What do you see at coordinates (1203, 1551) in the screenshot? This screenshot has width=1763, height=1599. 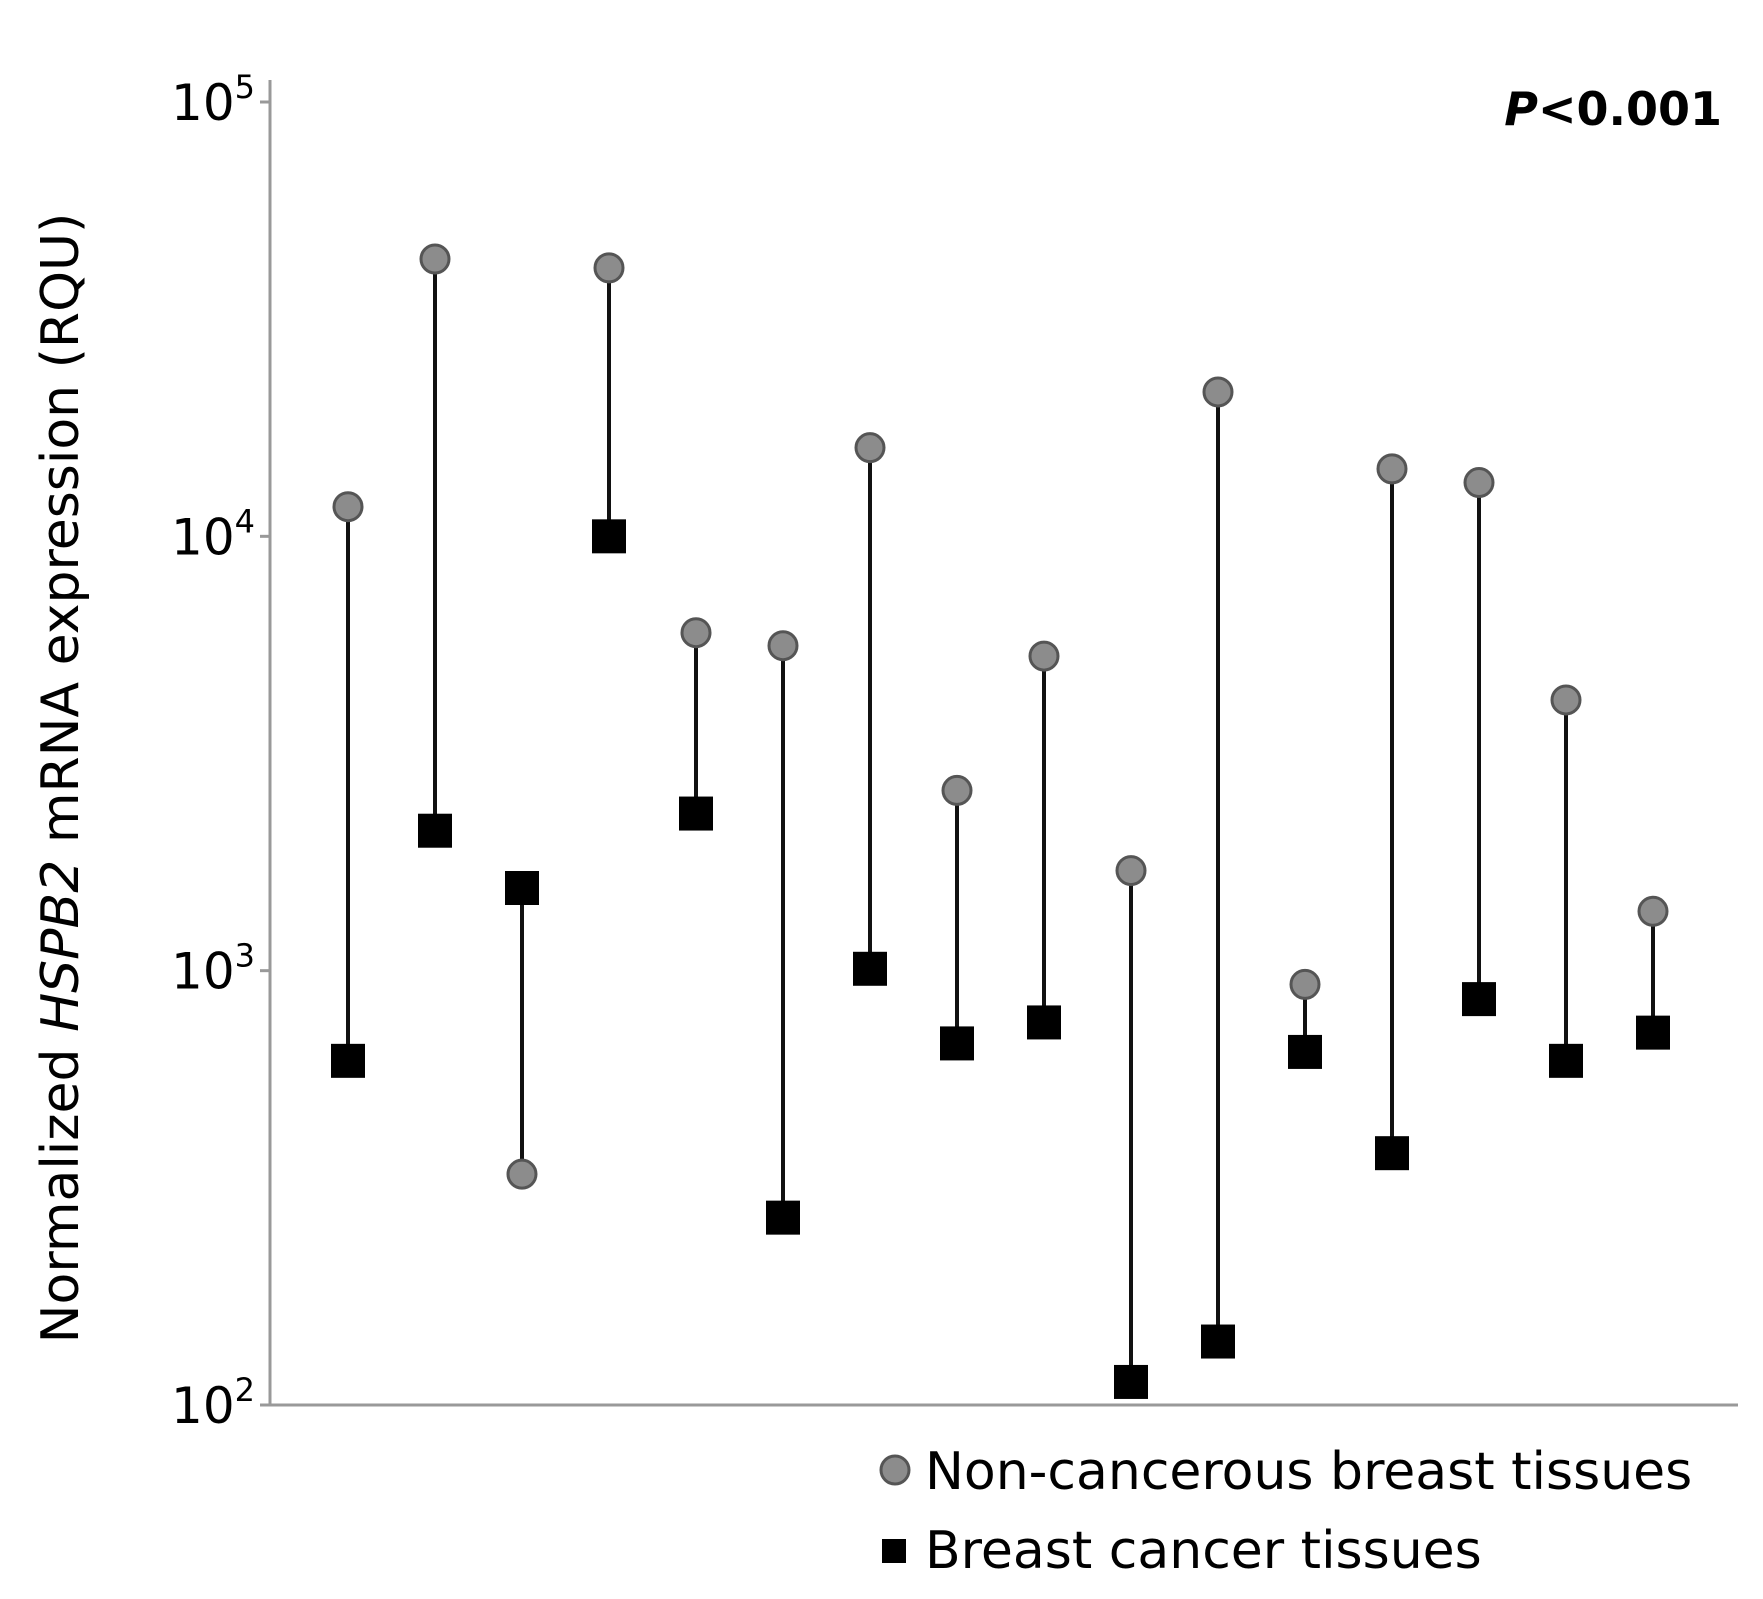 I see `legend-label-cancer: Breast cancer tissues` at bounding box center [1203, 1551].